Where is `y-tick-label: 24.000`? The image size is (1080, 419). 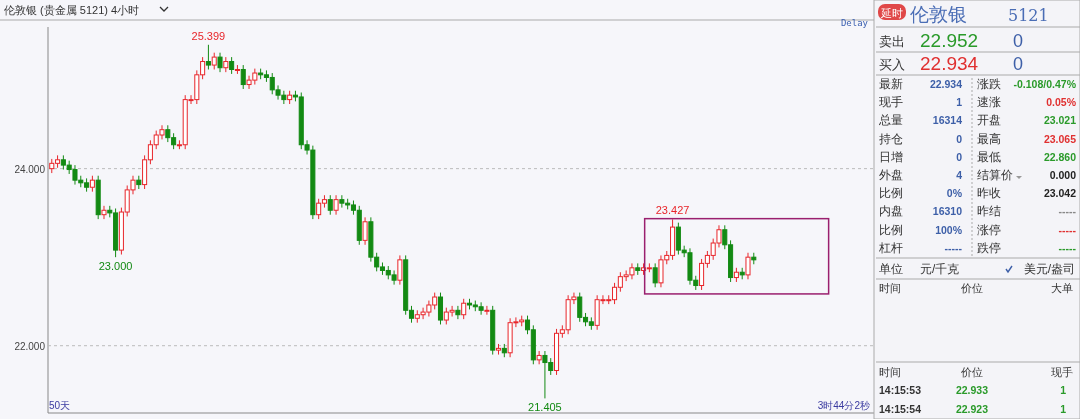
y-tick-label: 24.000 is located at coordinates (30, 169).